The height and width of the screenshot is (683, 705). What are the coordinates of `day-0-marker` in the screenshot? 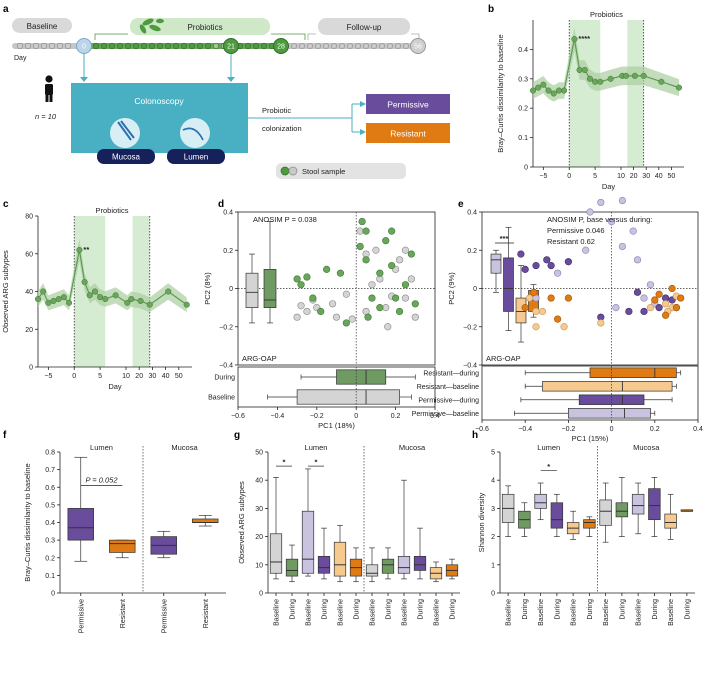 It's located at (84, 46).